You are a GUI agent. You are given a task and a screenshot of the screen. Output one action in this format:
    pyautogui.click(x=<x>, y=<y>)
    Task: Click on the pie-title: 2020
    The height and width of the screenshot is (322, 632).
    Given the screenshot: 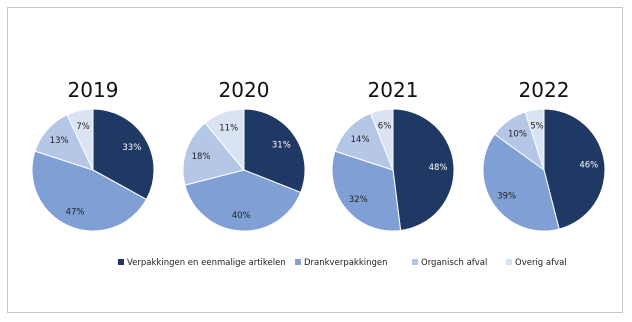 What is the action you would take?
    pyautogui.click(x=244, y=90)
    